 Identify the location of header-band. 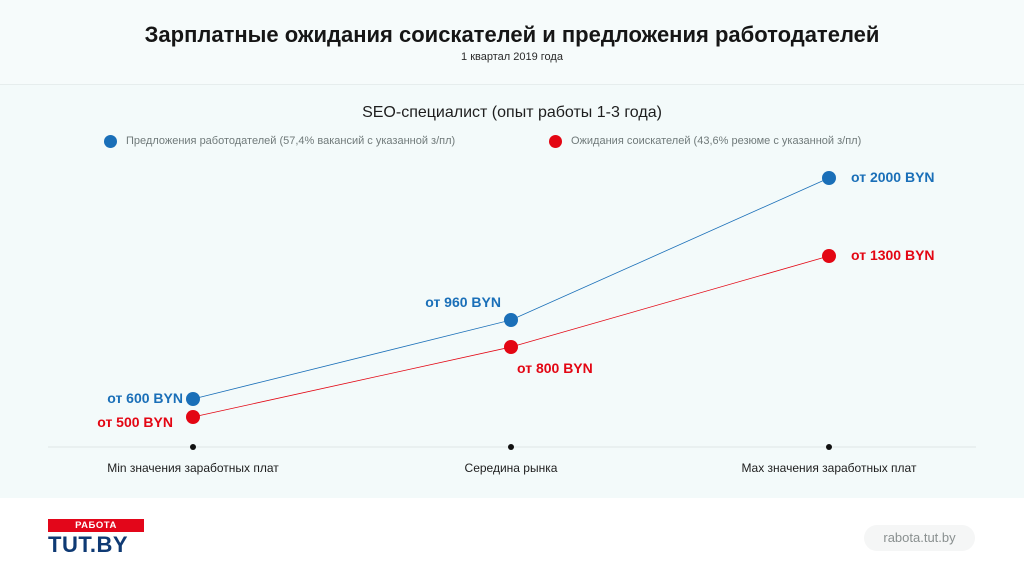
(512, 42).